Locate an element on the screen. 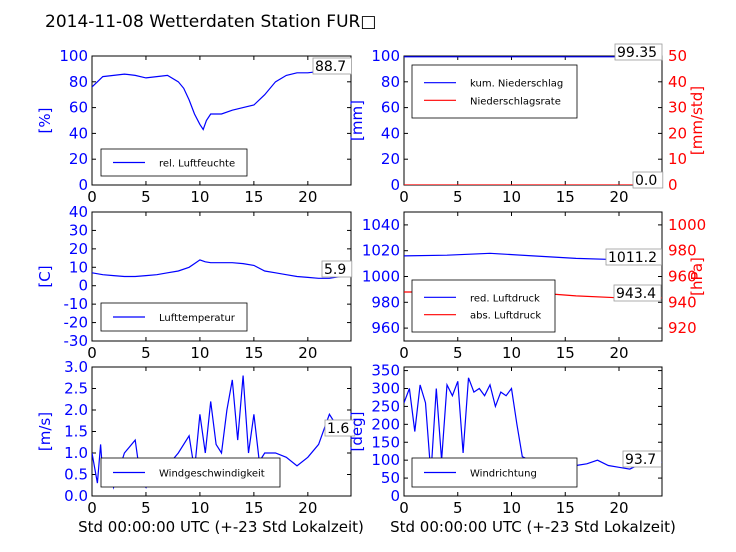 This screenshot has height=552, width=736. value-annotation: 93.7 is located at coordinates (640, 460).